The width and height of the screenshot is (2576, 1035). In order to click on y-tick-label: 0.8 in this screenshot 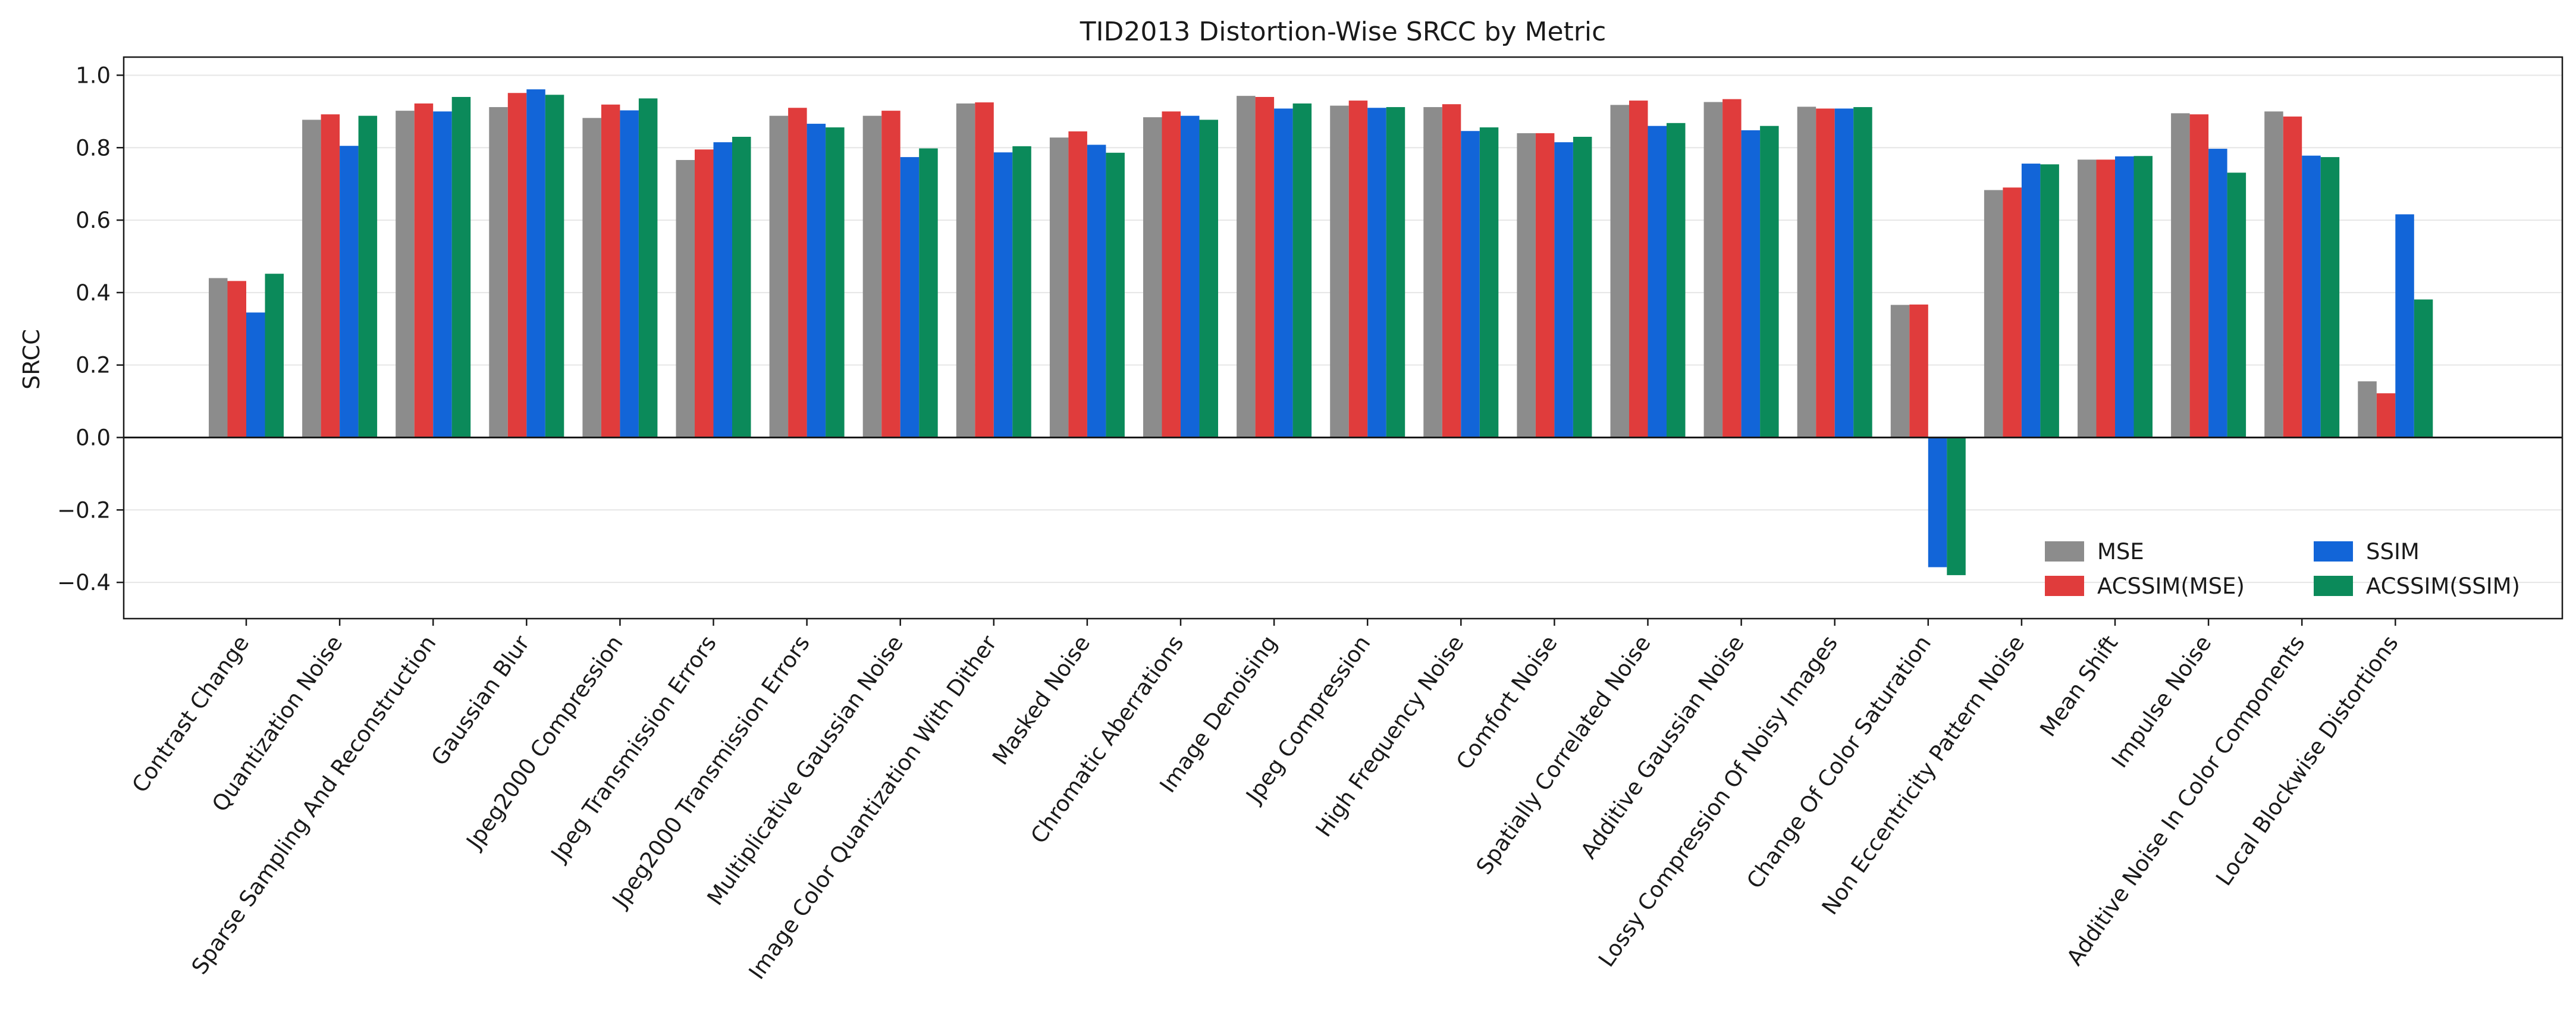, I will do `click(93, 148)`.